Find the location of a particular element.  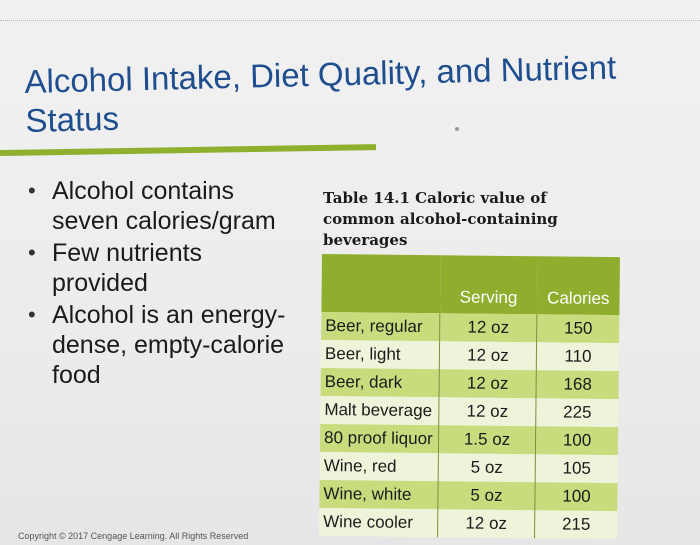

bullet-text: Alcohol contains seven calories/gram is located at coordinates (164, 206).